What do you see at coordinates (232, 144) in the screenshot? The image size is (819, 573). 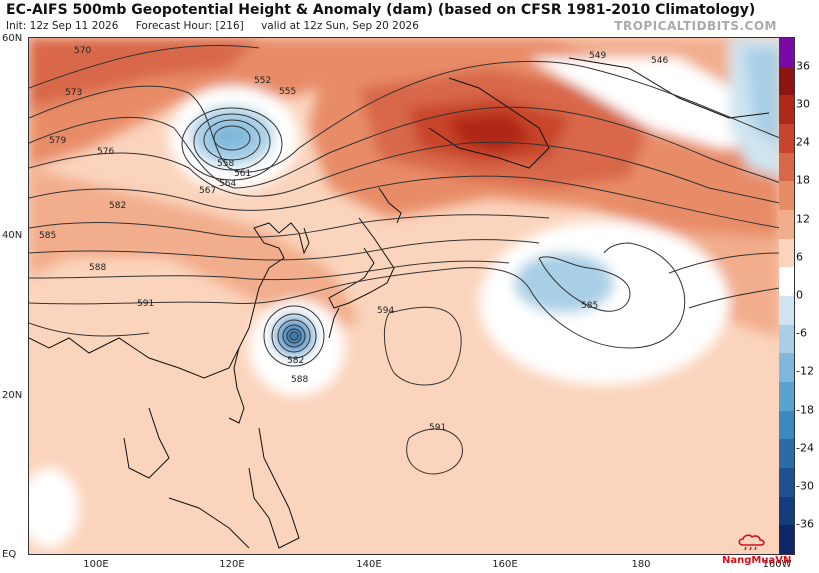 I see `low-contours` at bounding box center [232, 144].